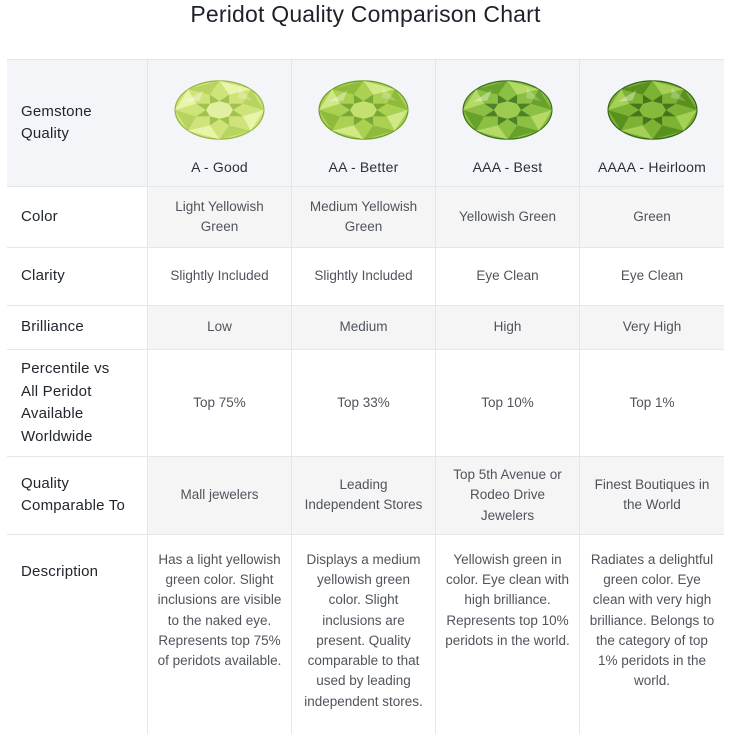 This screenshot has height=734, width=731. What do you see at coordinates (77, 123) in the screenshot?
I see `row-label-gemstone-quality: Gemstone Quality` at bounding box center [77, 123].